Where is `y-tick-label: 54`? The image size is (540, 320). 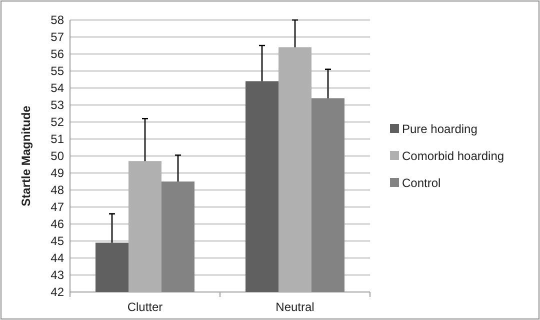
y-tick-label: 54 is located at coordinates (57, 88).